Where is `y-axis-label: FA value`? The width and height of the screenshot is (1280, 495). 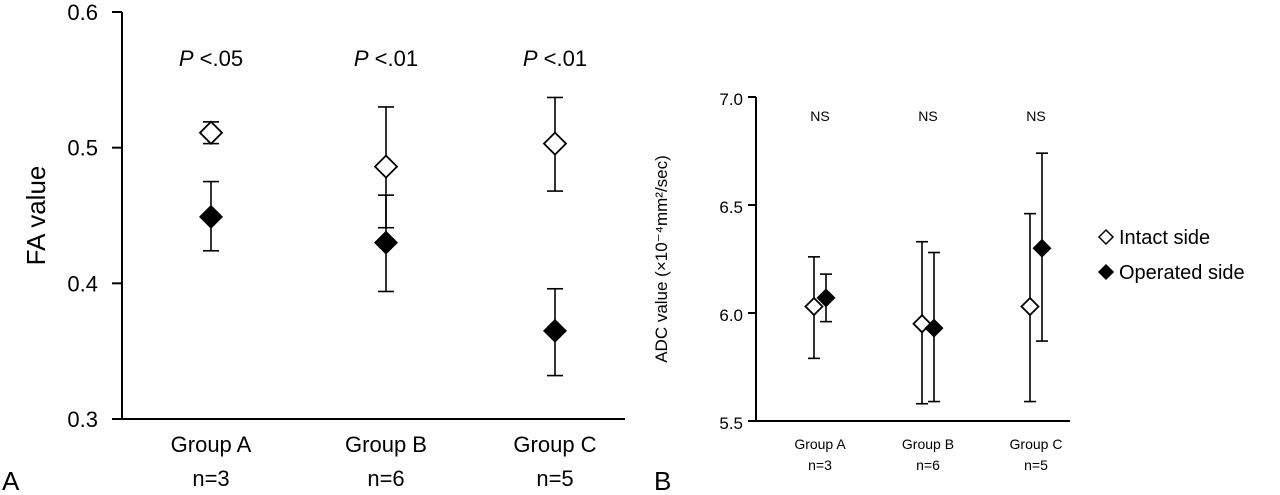 y-axis-label: FA value is located at coordinates (36, 216).